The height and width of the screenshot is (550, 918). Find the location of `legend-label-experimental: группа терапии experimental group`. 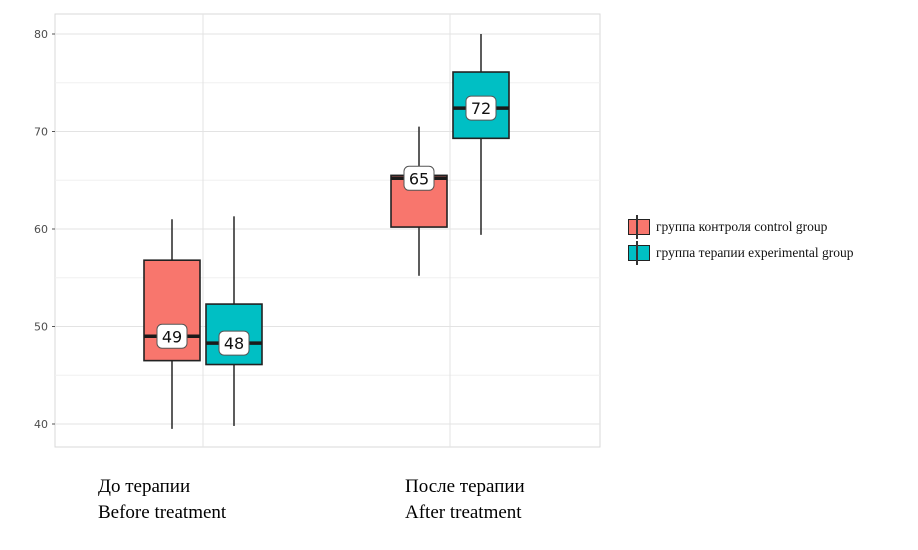

legend-label-experimental: группа терапии experimental group is located at coordinates (755, 252).